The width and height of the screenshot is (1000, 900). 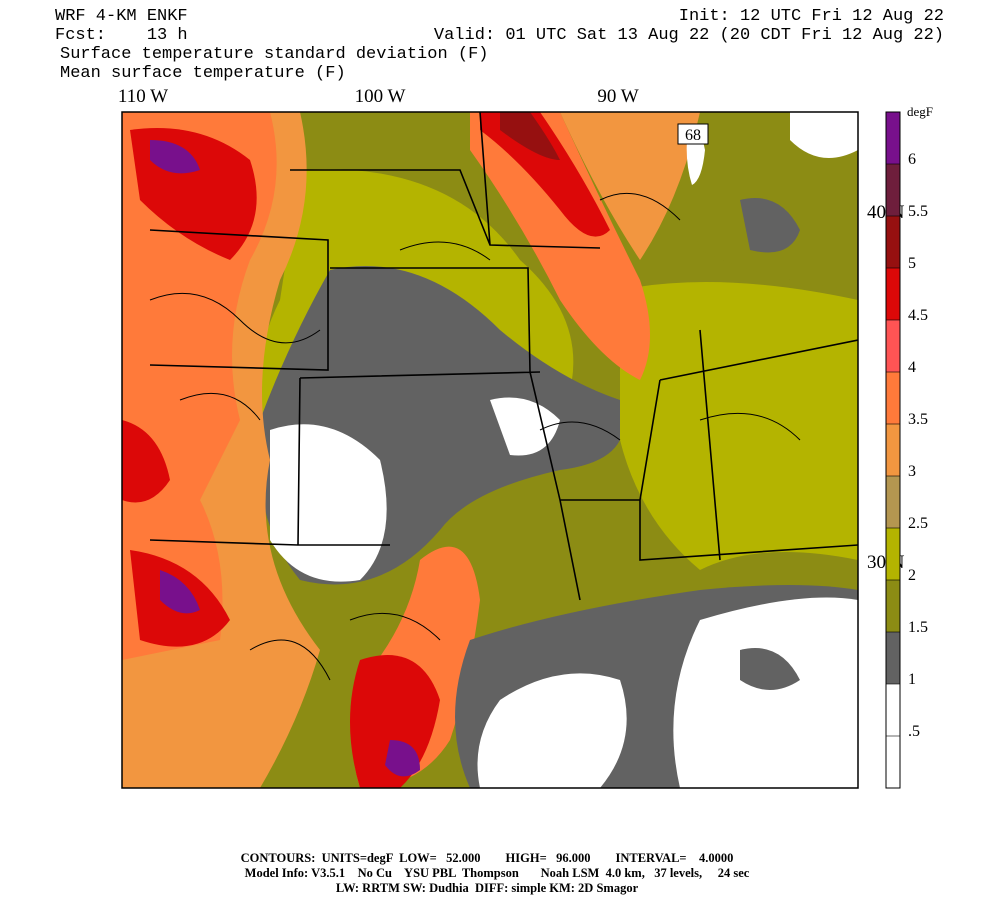 What do you see at coordinates (912, 575) in the screenshot?
I see `colorbar-label: 2` at bounding box center [912, 575].